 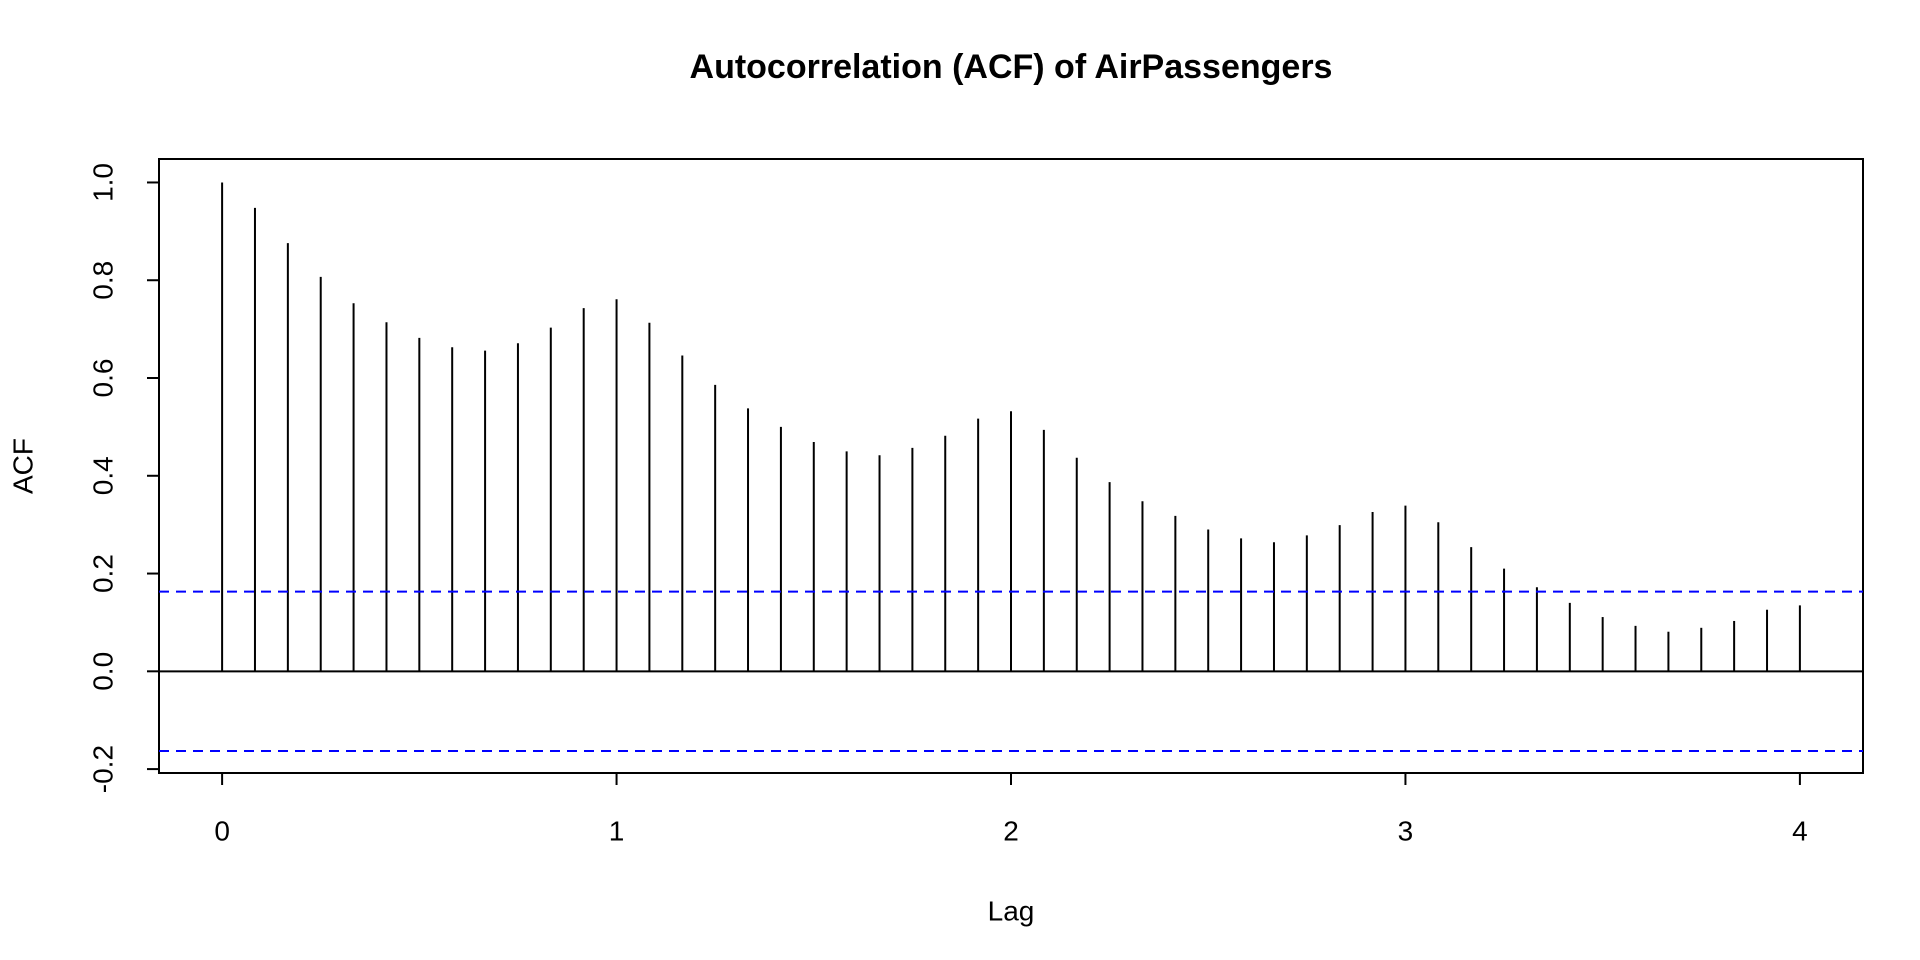 I want to click on y-tick-label: 0.0, so click(x=102, y=671).